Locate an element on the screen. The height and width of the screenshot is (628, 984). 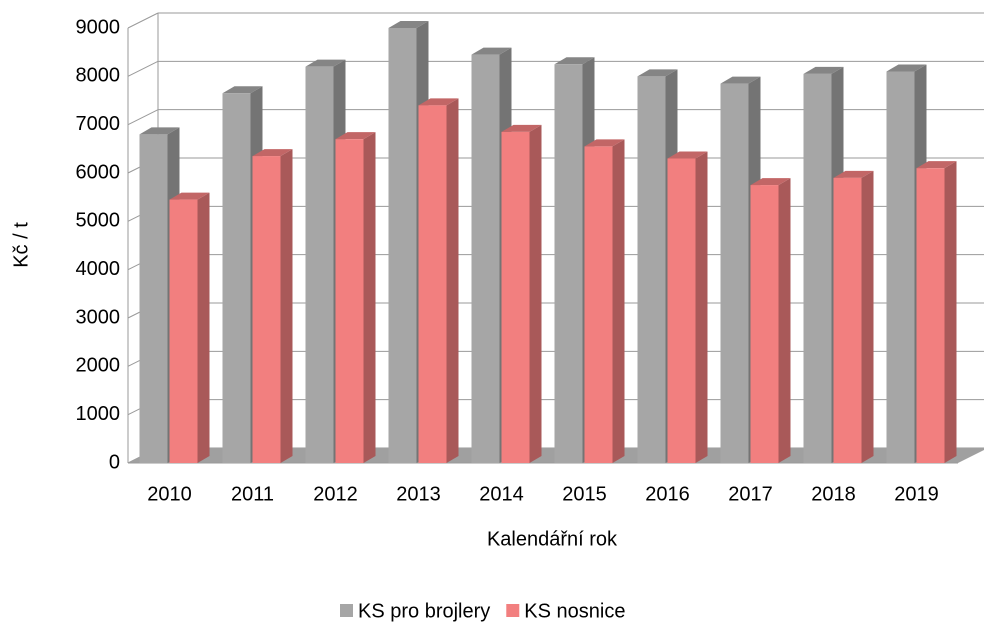
y-axis-label: Kč / t is located at coordinates (21, 245).